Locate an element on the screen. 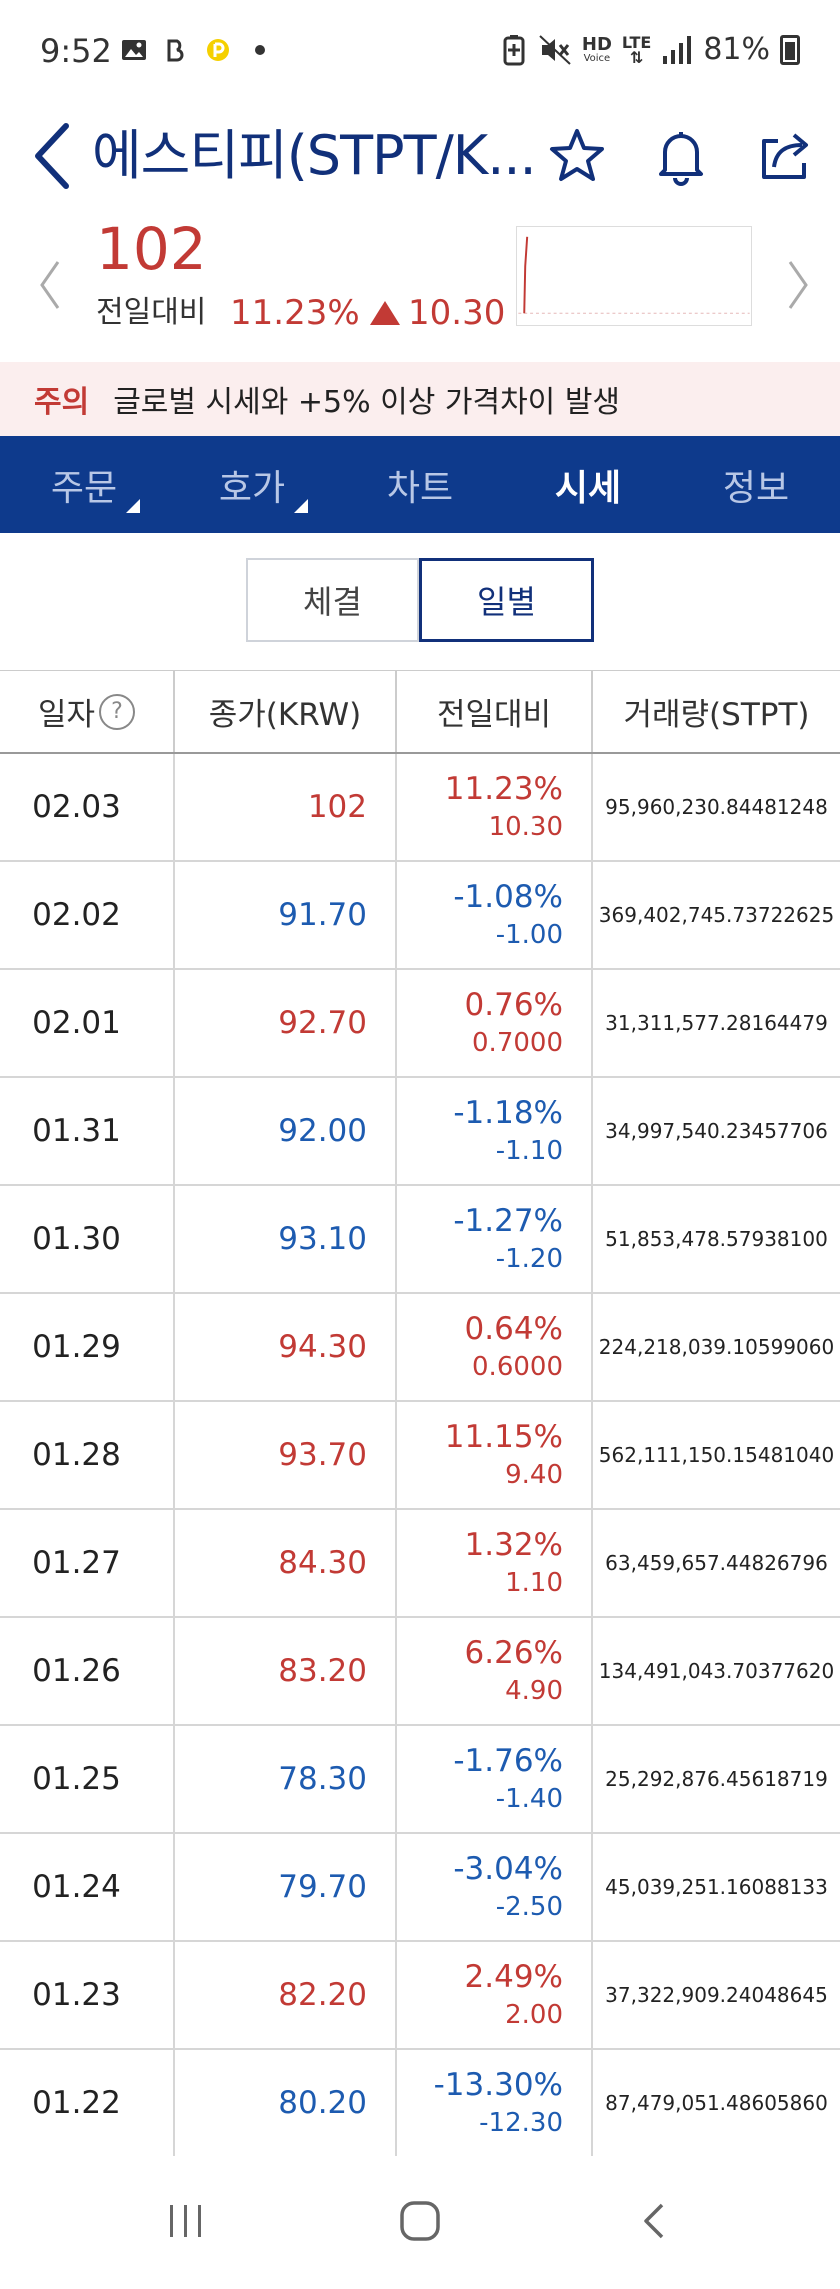 Image resolution: width=840 pixels, height=2289 pixels. row-change-rate: -1.76% is located at coordinates (508, 1761).